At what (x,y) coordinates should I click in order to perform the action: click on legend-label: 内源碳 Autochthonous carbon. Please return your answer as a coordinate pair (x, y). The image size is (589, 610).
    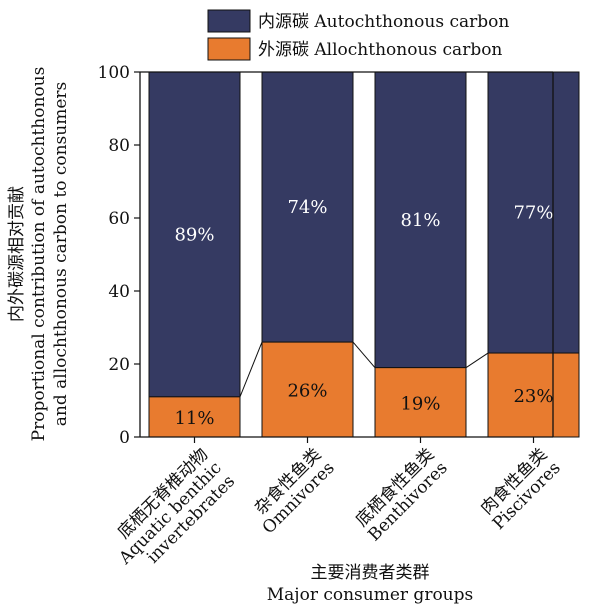
    Looking at the image, I should click on (383, 22).